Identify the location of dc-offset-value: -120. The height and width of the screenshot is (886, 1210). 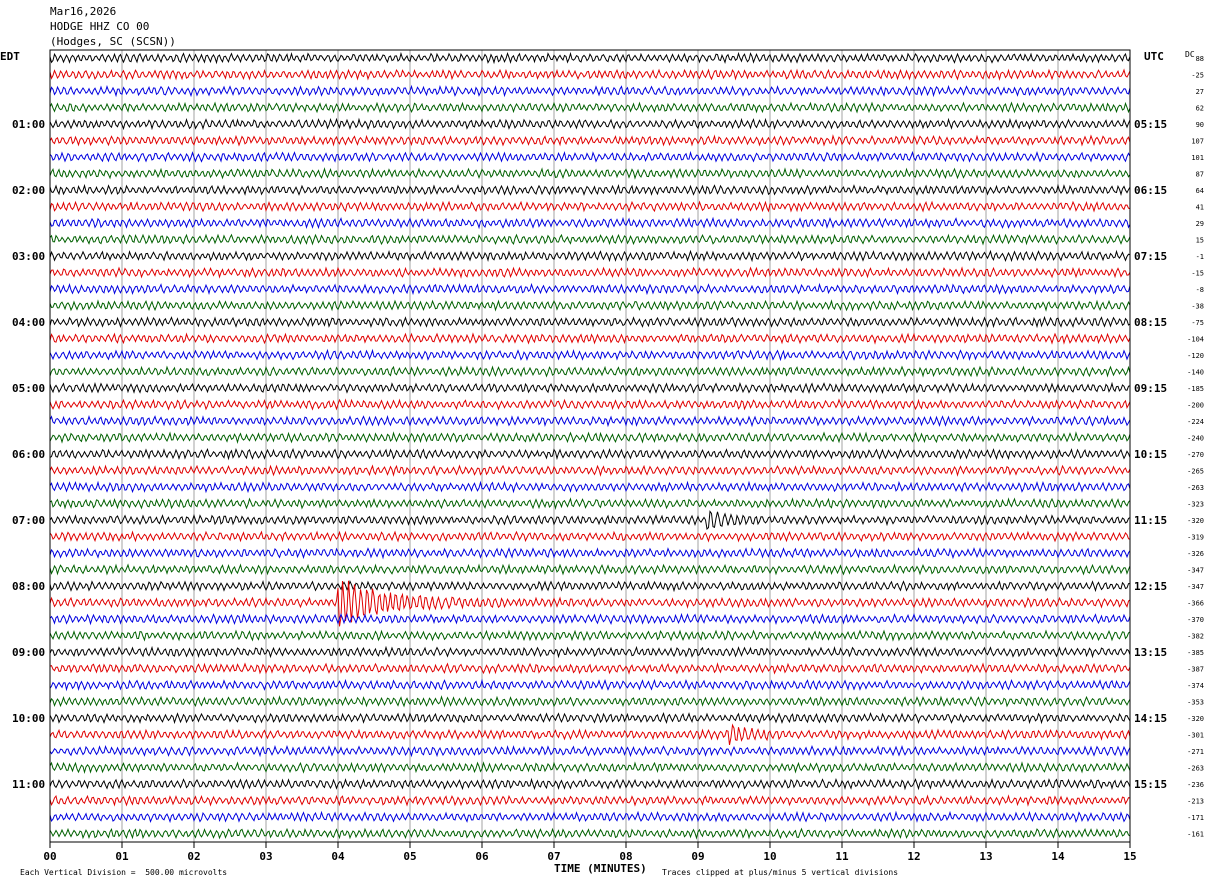
(1195, 356).